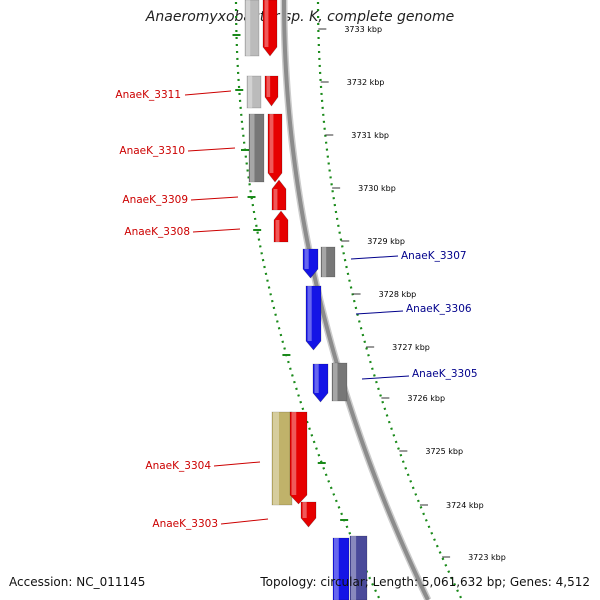 The height and width of the screenshot is (600, 600). Describe the element at coordinates (335, 382) in the screenshot. I see `feature-block-3305-partner-highlight` at that location.